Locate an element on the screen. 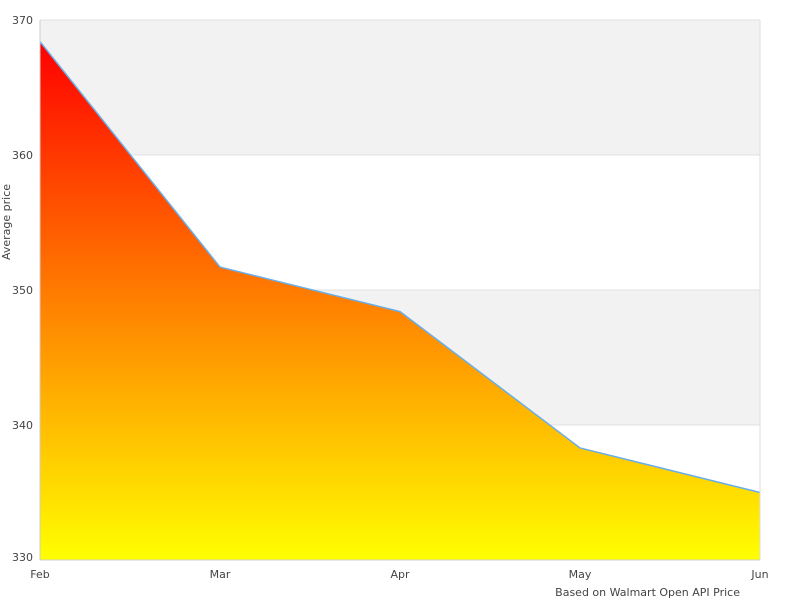 The width and height of the screenshot is (800, 604). y-tick-label: 360 is located at coordinates (22, 155).